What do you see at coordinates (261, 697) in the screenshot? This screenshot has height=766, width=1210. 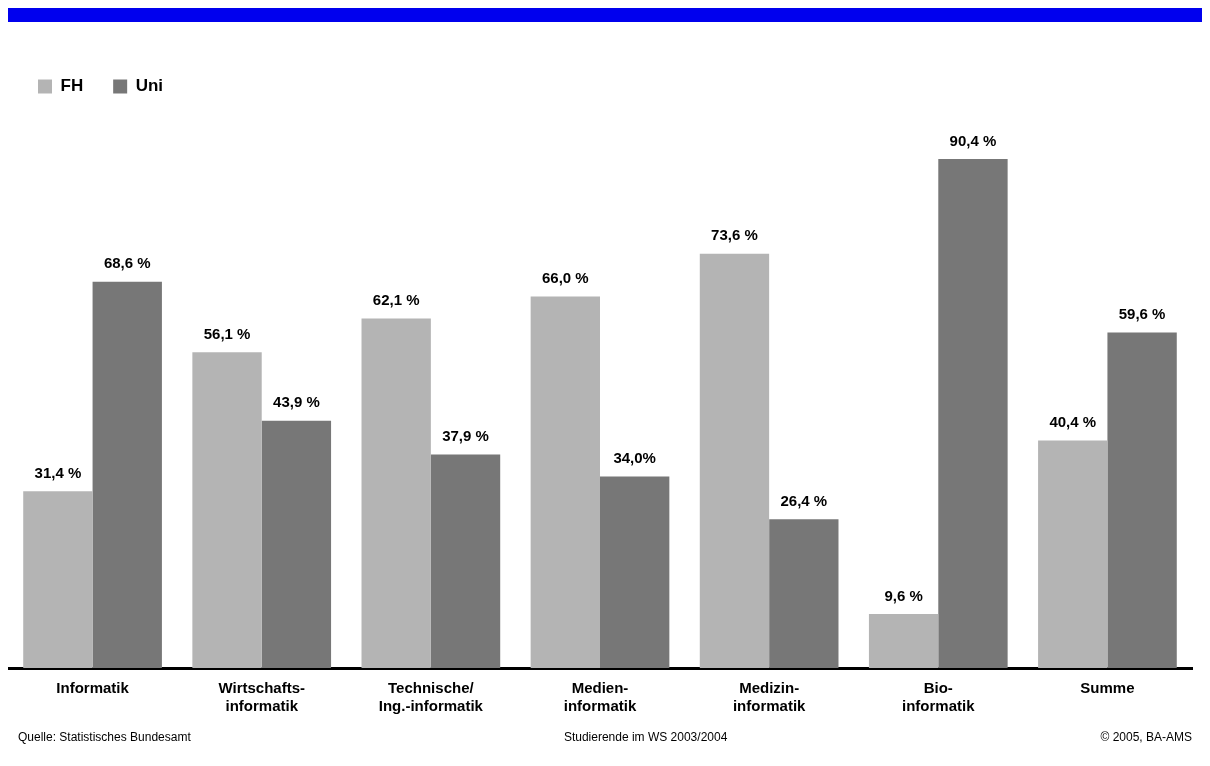 I see `x-tick-label: Wirtschafts- informatik` at bounding box center [261, 697].